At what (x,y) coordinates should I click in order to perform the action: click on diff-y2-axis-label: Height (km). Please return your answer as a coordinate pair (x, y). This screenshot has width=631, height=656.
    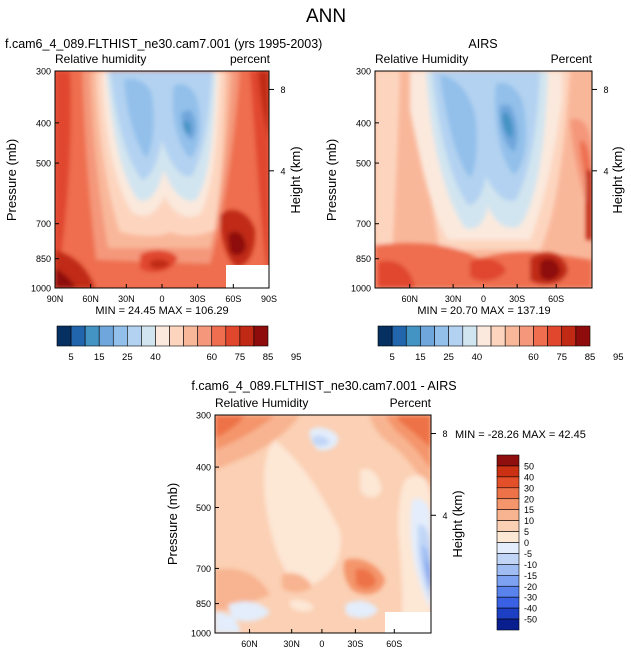
    Looking at the image, I should click on (457, 523).